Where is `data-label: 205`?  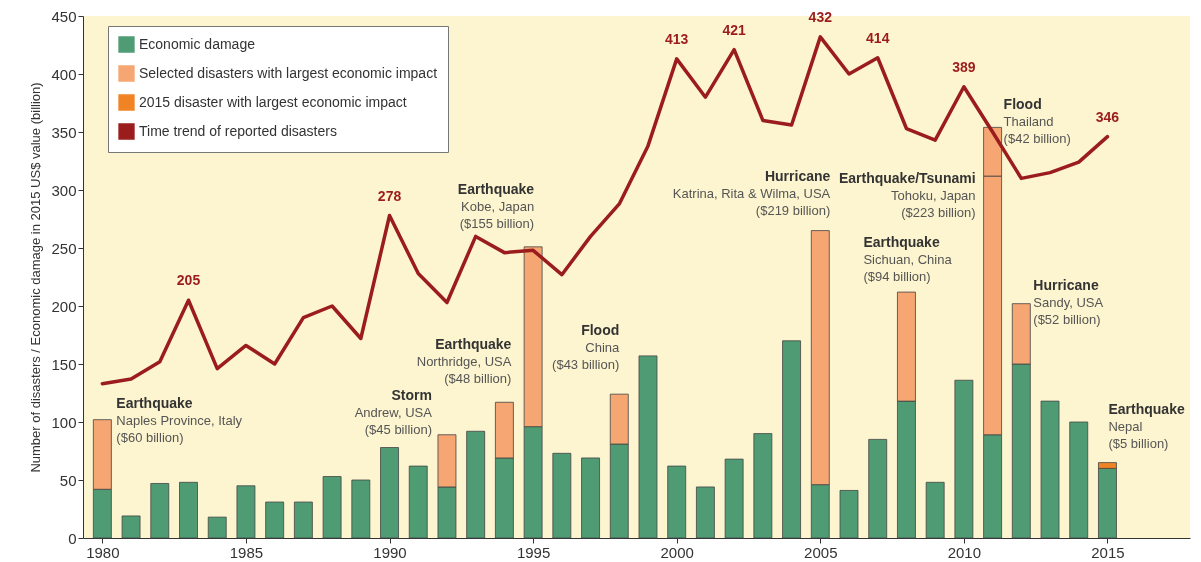
data-label: 205 is located at coordinates (188, 280).